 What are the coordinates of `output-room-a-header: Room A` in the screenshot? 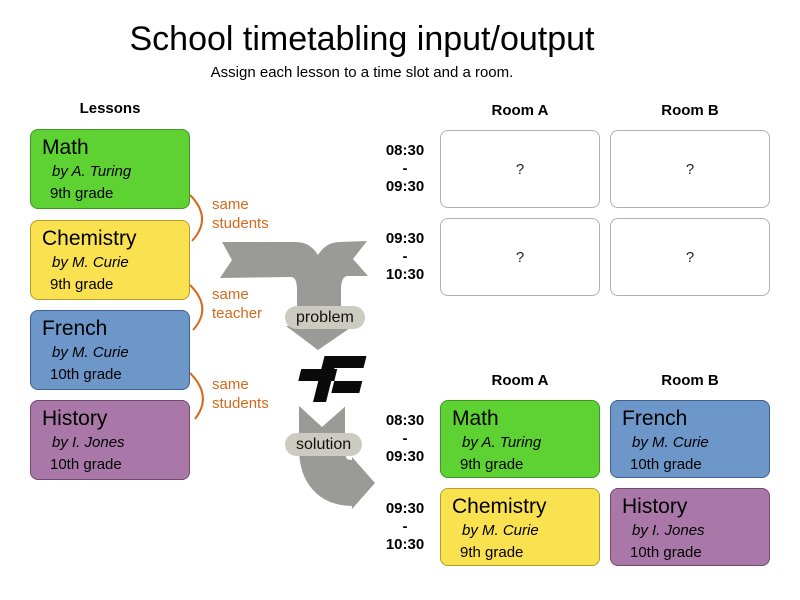 It's located at (520, 380).